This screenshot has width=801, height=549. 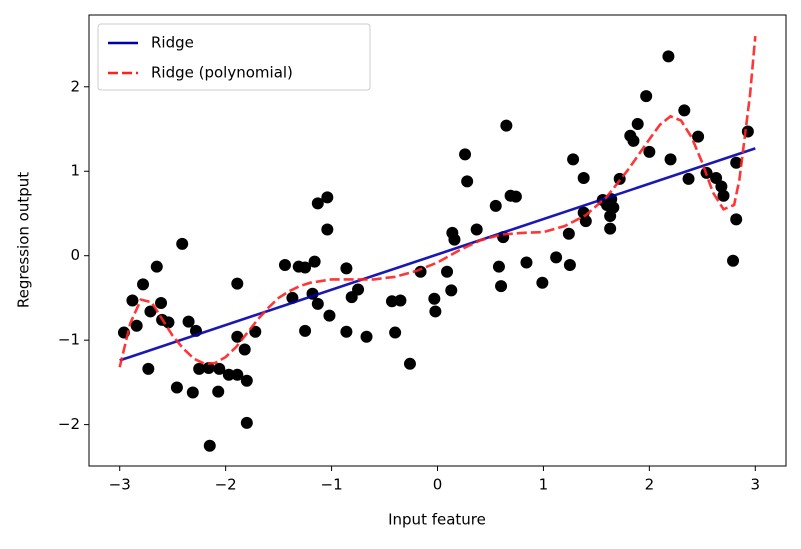 I want to click on y-tick-label: 2, so click(x=75, y=86).